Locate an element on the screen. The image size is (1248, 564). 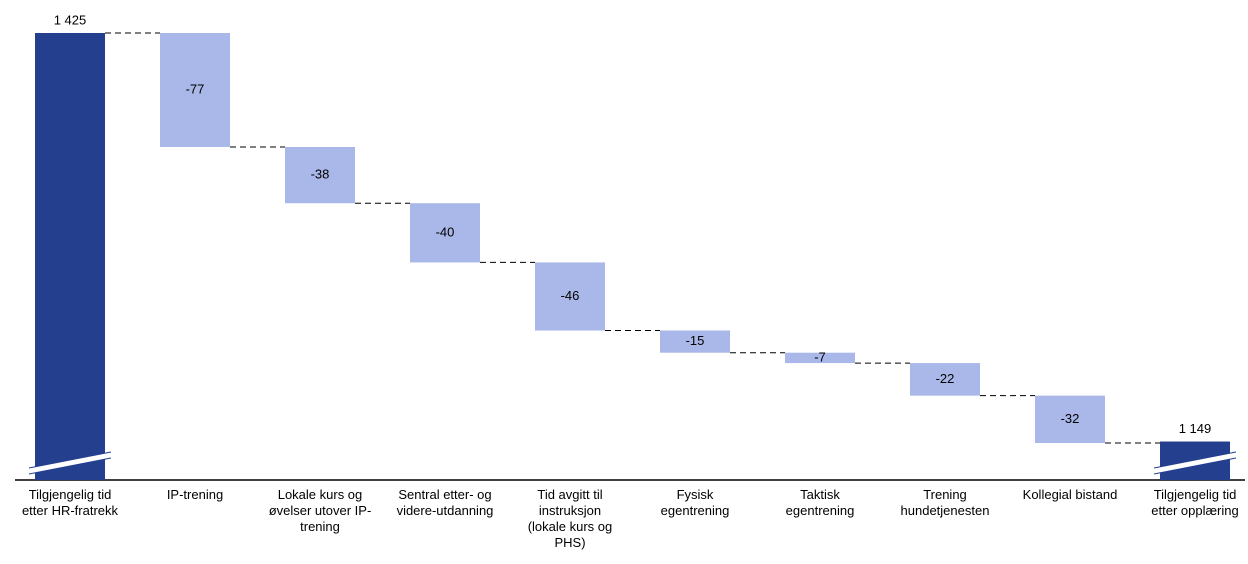
total-bar is located at coordinates (70, 256).